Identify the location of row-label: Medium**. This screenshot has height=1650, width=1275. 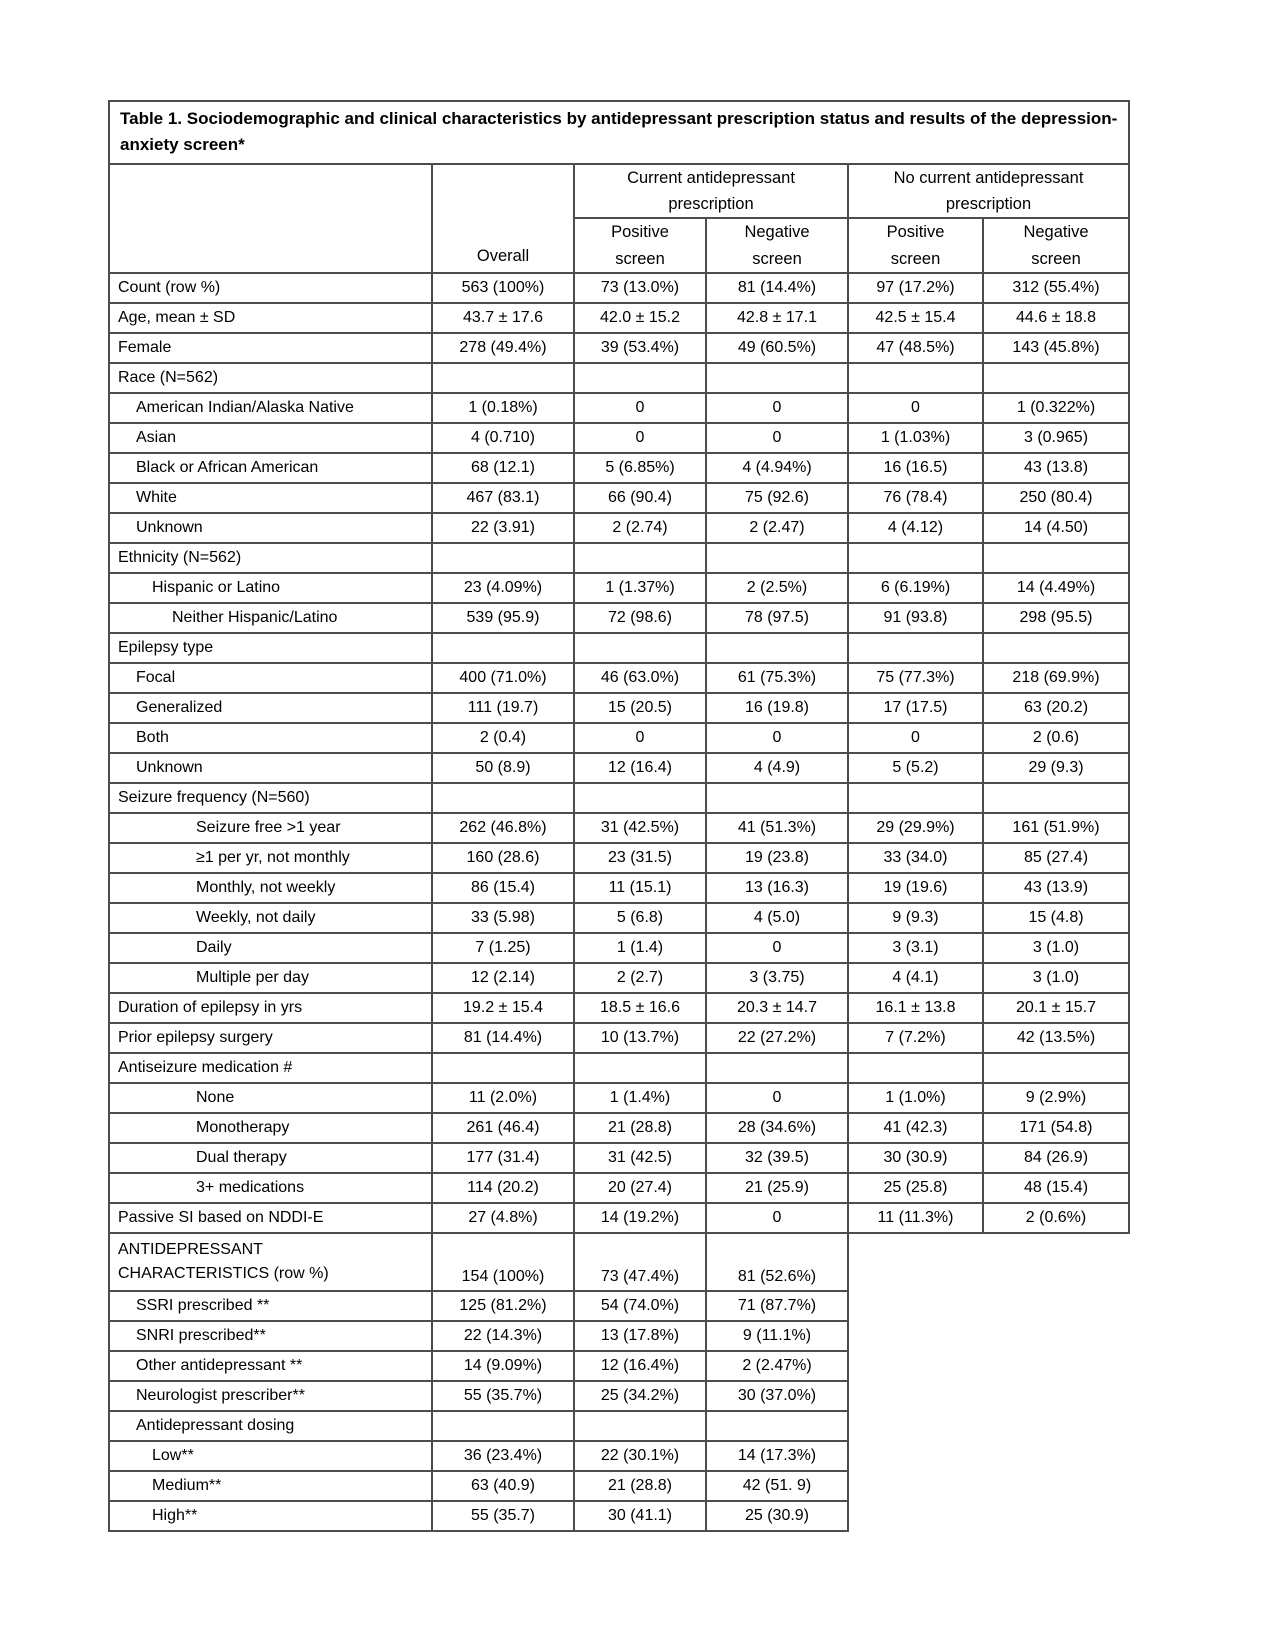
(270, 1486).